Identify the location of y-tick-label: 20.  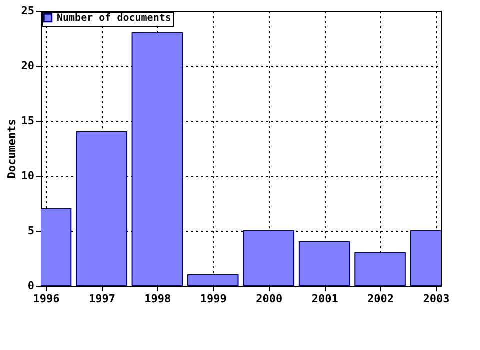
(27, 66).